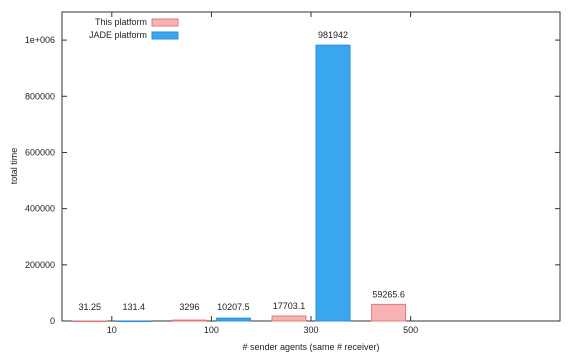 The height and width of the screenshot is (355, 571). I want to click on bar-value-label: 981942, so click(333, 35).